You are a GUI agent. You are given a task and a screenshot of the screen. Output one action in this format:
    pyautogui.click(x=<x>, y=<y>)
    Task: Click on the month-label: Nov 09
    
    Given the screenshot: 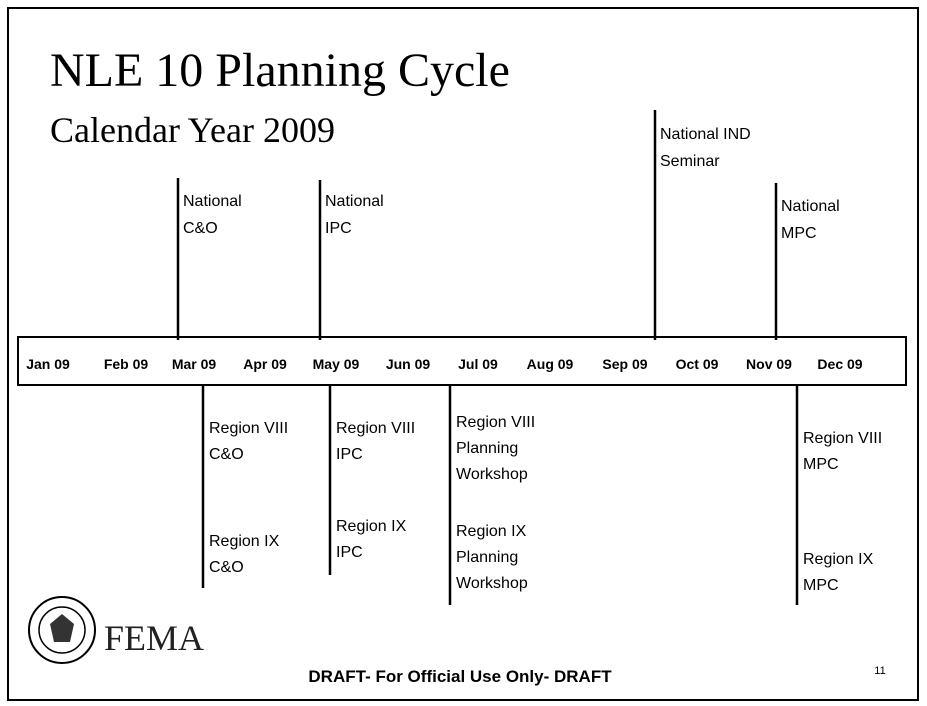 What is the action you would take?
    pyautogui.click(x=769, y=364)
    